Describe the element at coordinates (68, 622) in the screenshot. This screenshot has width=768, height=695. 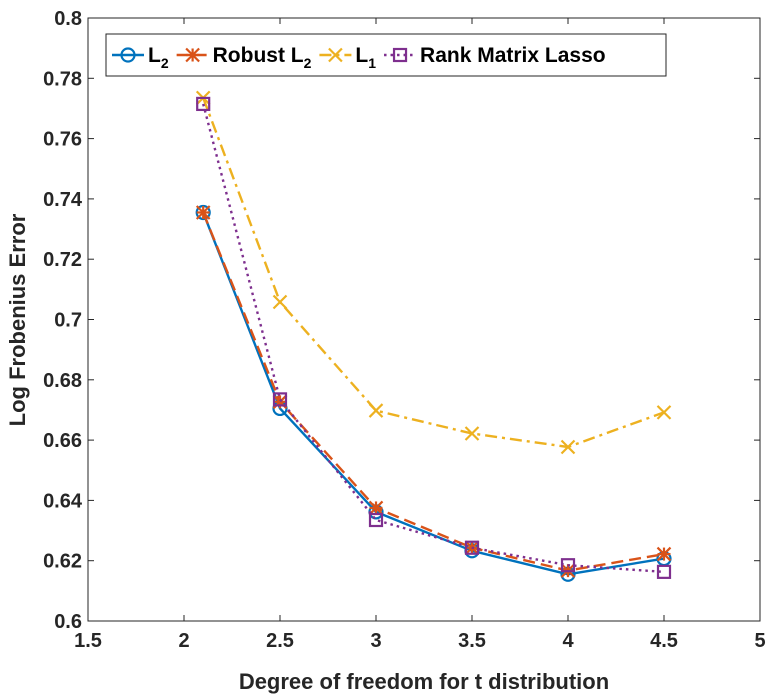
I see `y-tick-label: 0.6` at that location.